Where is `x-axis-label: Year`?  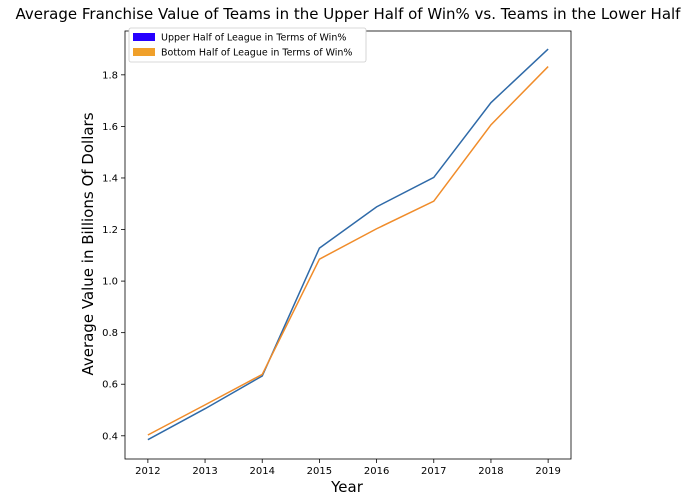 x-axis-label: Year is located at coordinates (347, 487).